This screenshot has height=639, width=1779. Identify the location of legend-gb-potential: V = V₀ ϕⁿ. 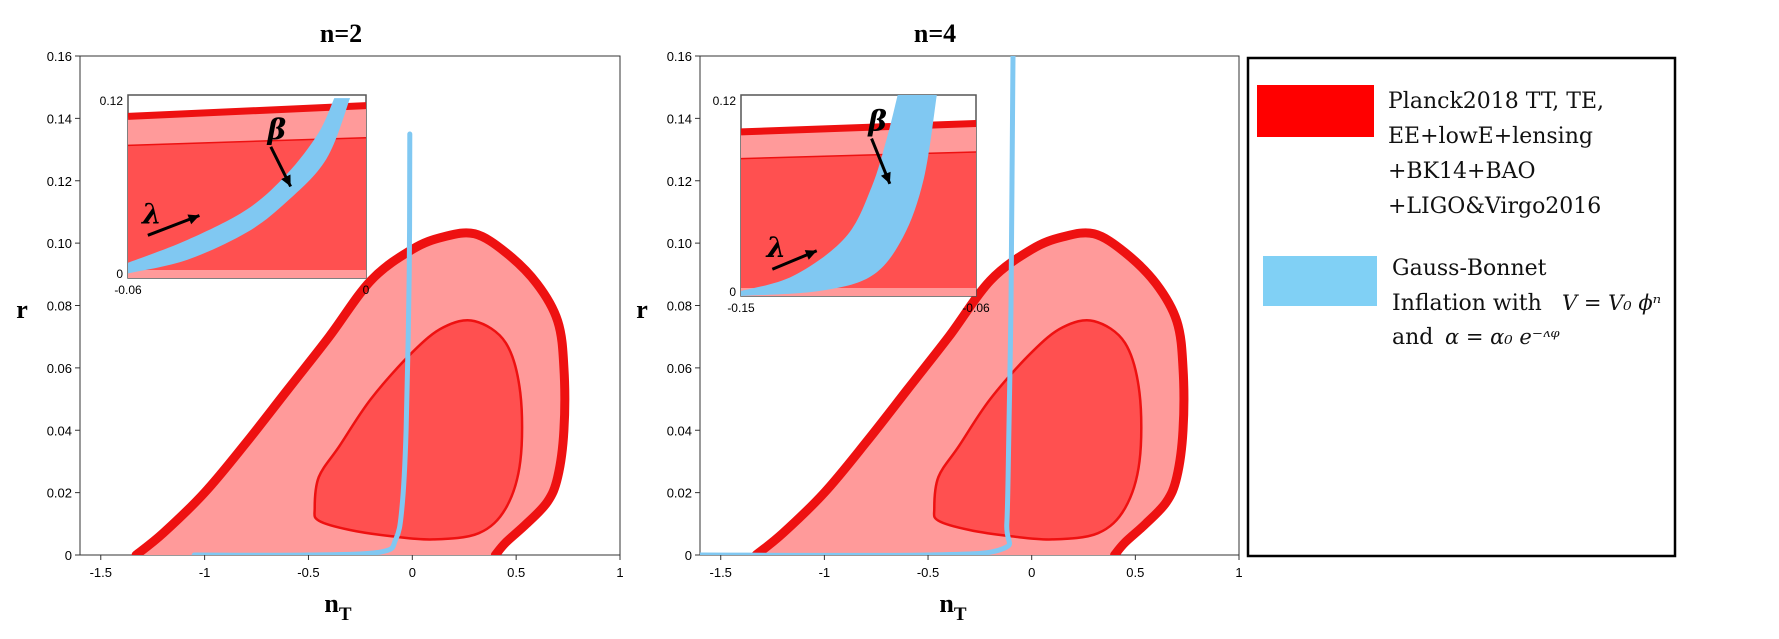
(1611, 303).